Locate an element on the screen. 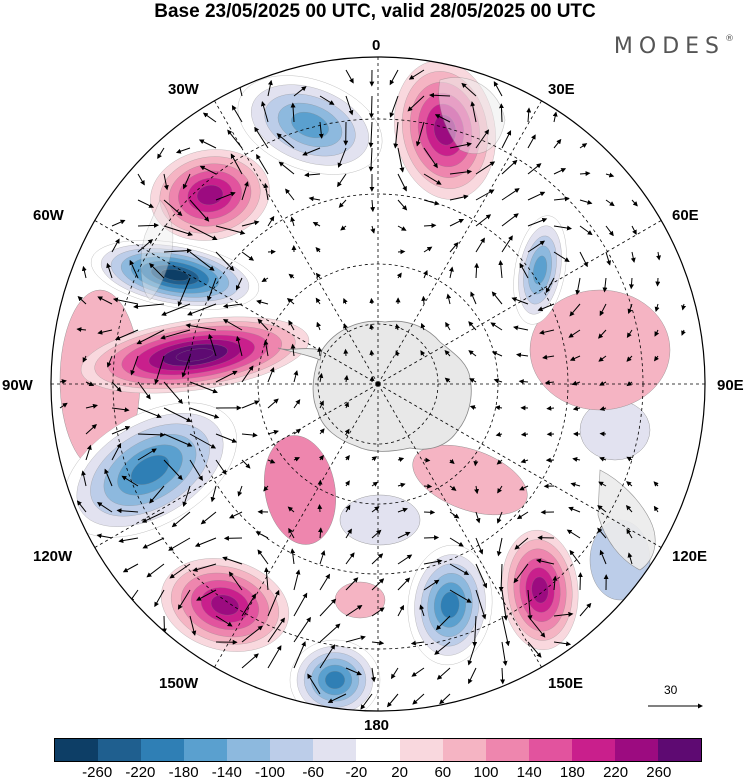 Image resolution: width=750 pixels, height=783 pixels. colorbar-tick-label: 60 is located at coordinates (443, 772).